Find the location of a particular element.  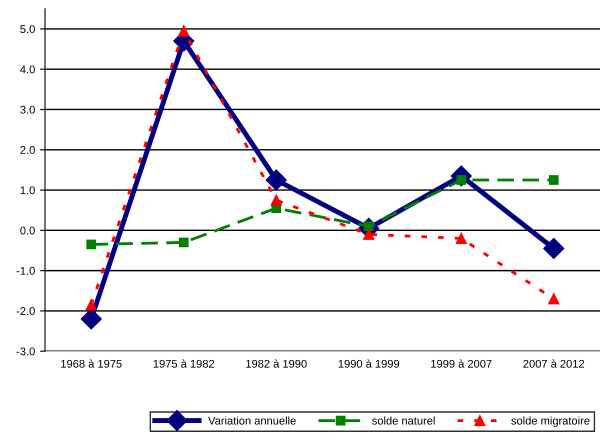

legend-label: solde migratoire is located at coordinates (550, 421).